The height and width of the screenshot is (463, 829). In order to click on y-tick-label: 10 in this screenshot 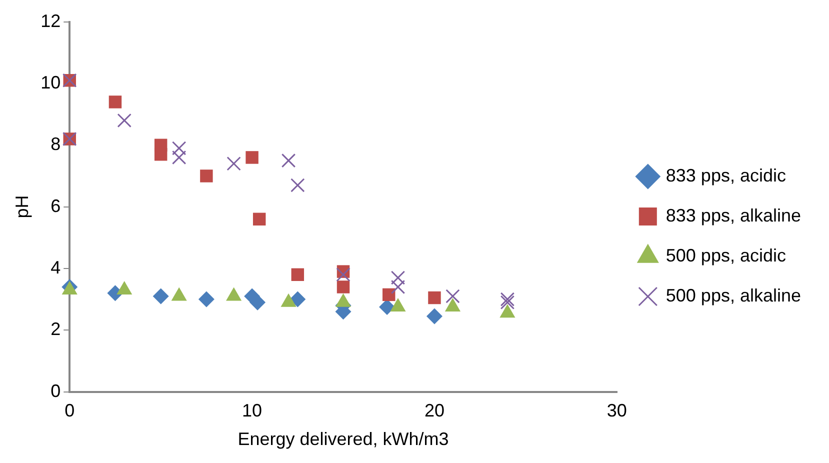, I will do `click(50, 82)`.